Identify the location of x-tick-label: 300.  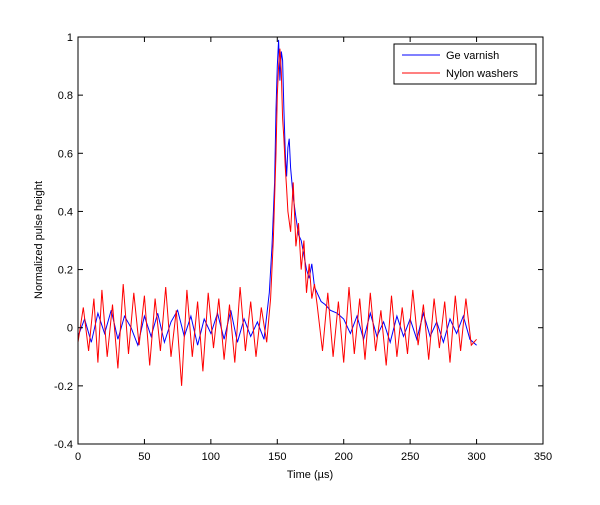
(476, 457).